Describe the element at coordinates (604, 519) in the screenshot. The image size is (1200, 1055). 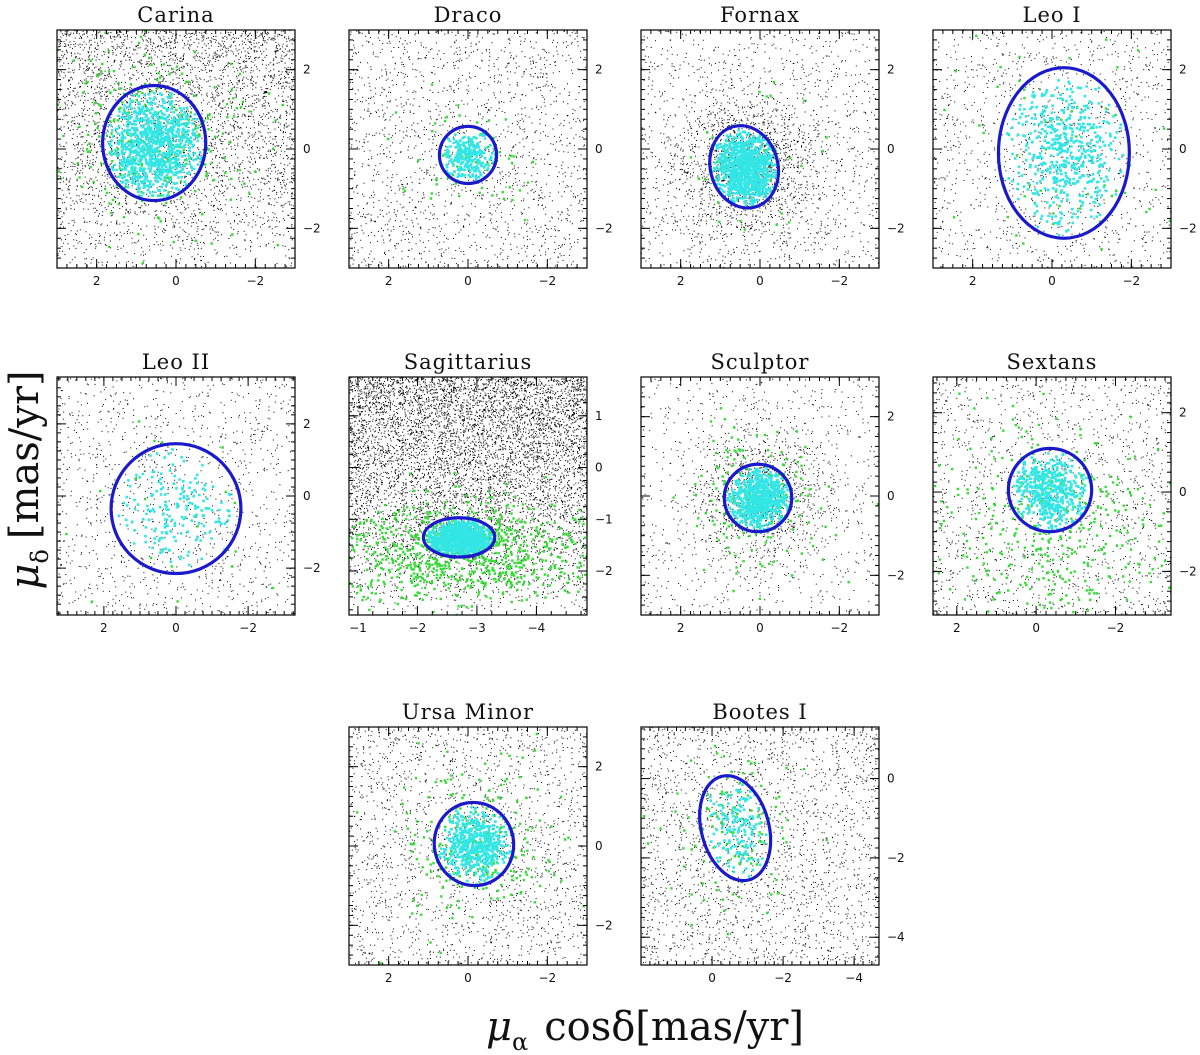
I see `y-tick-label: −1` at that location.